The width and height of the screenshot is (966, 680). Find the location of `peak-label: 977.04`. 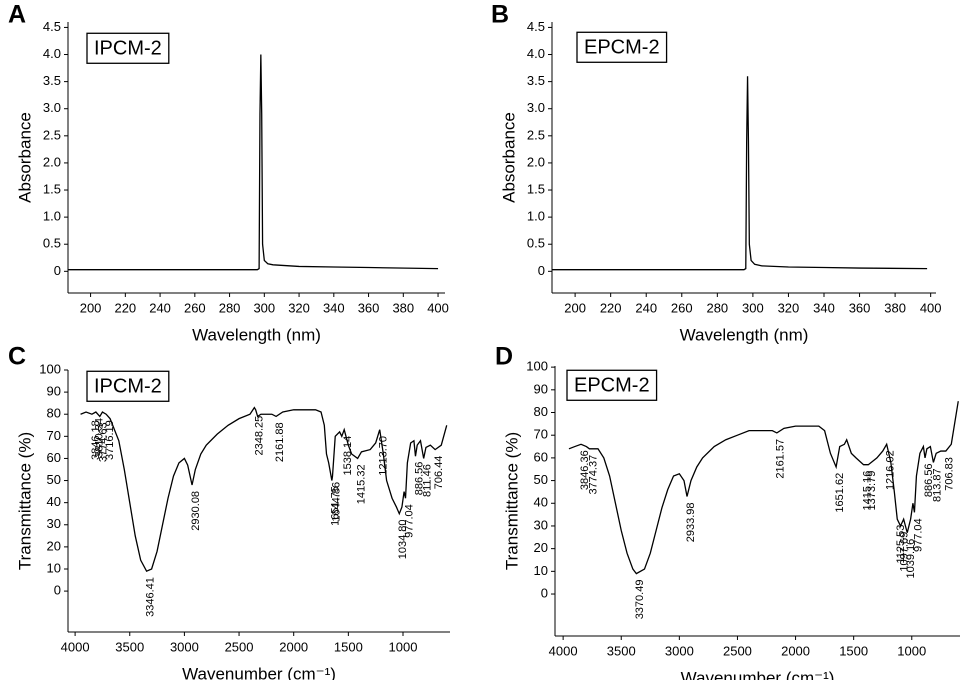

peak-label: 977.04 is located at coordinates (409, 521).